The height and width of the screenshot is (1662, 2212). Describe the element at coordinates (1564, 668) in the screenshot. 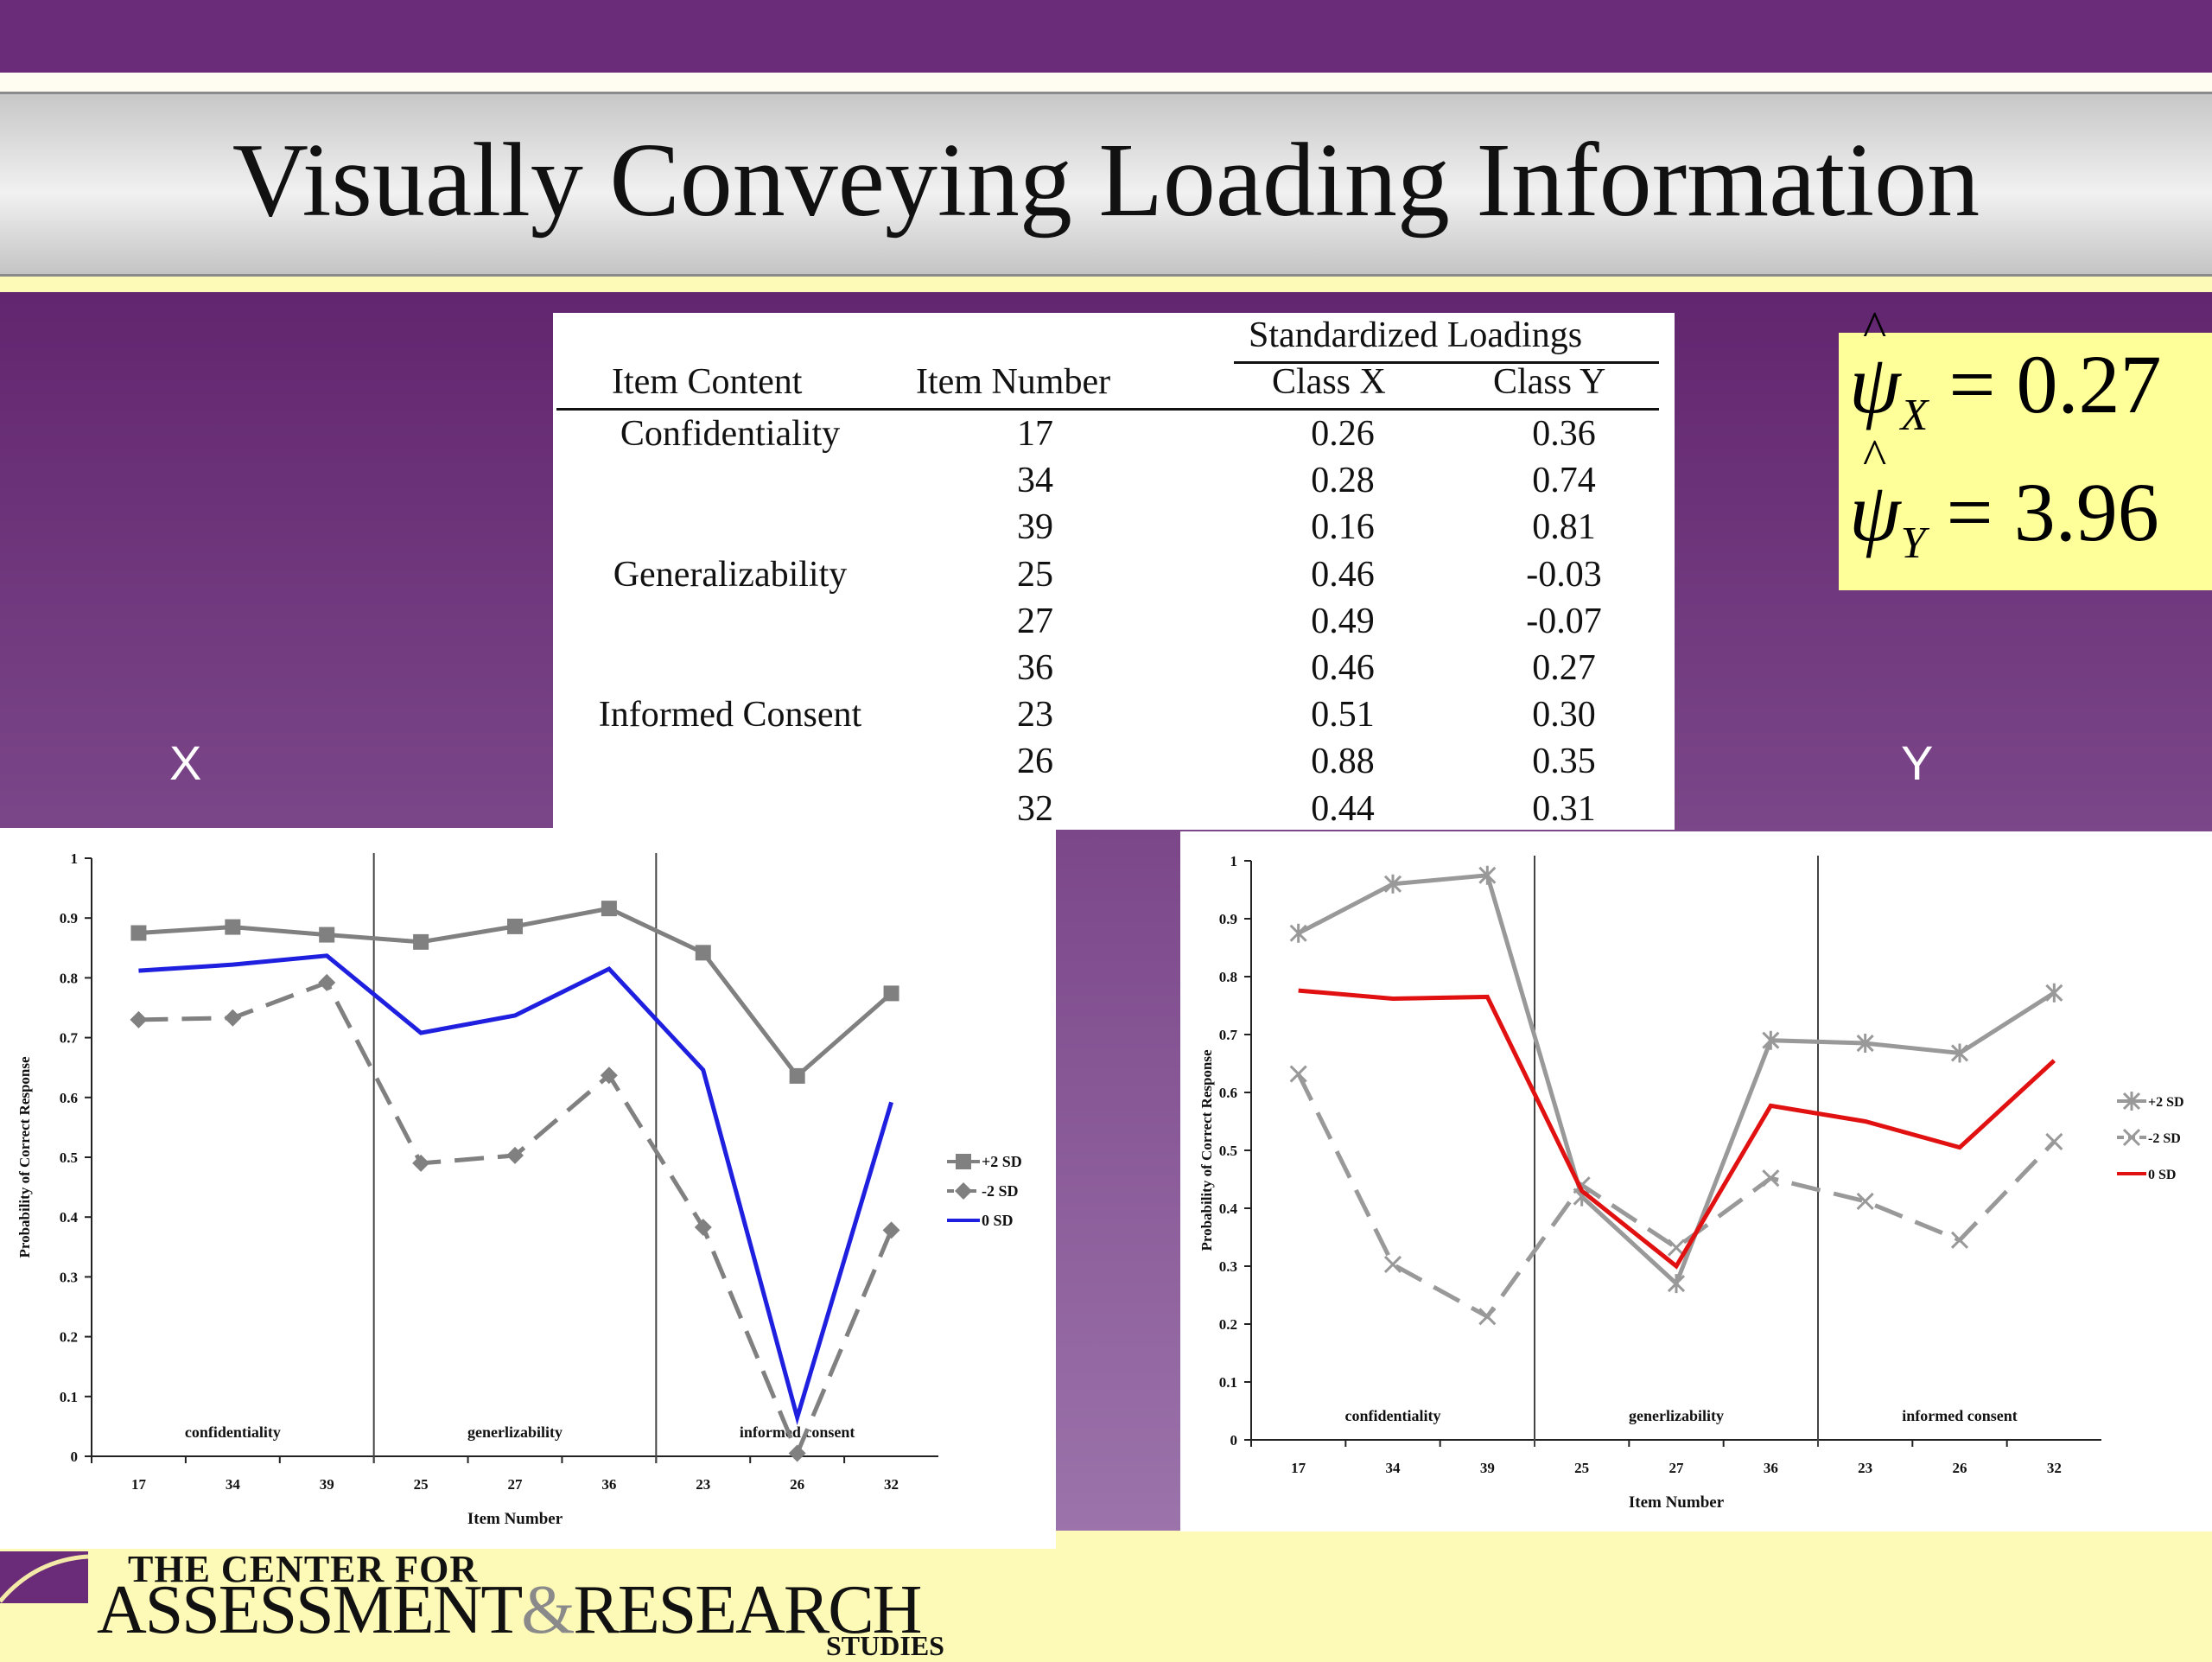

I see `cell-class-y: 0.27` at that location.